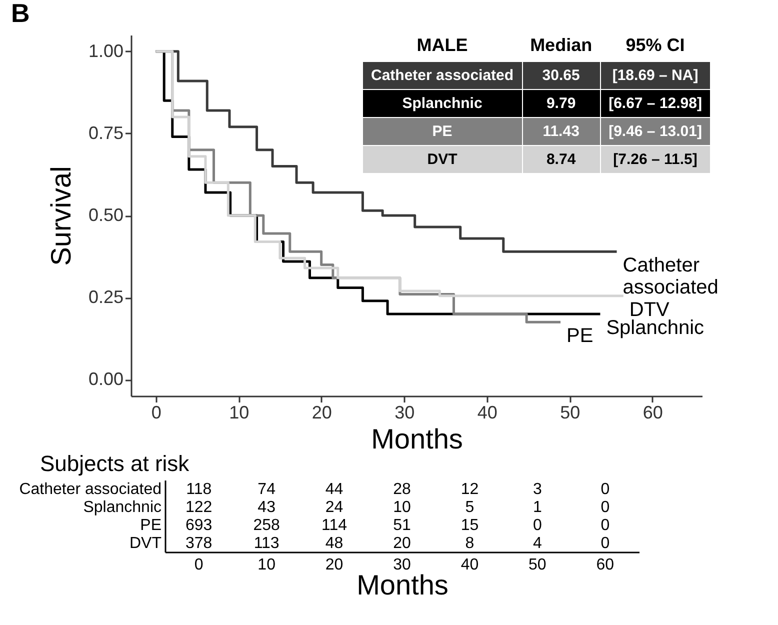 This screenshot has width=778, height=625. I want to click on annotation: 9.79, so click(561, 104).